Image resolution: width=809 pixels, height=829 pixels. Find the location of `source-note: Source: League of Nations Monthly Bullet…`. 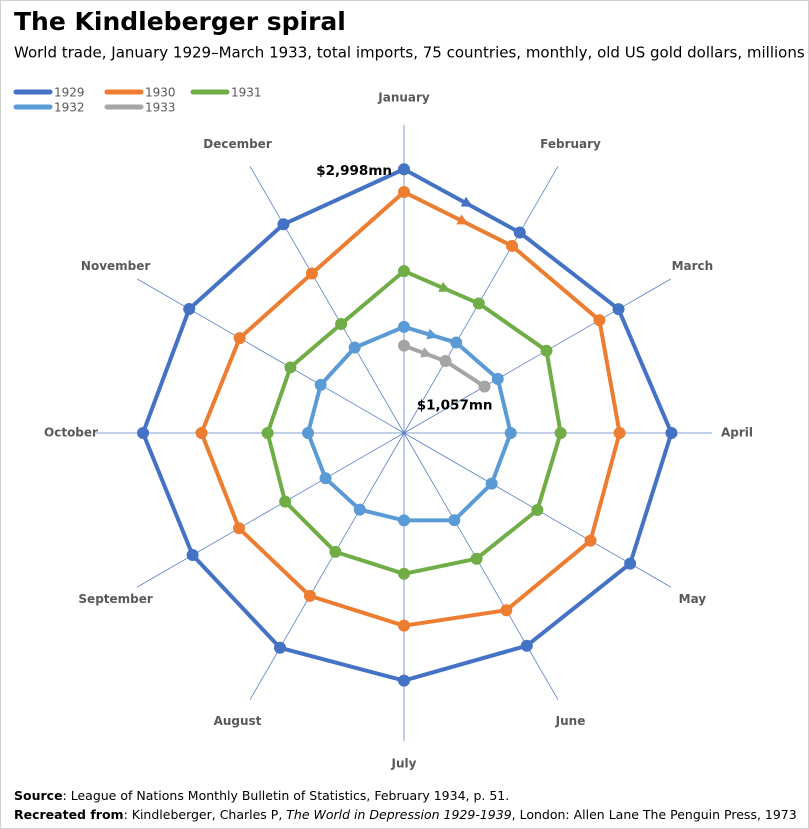

source-note: Source: League of Nations Monthly Bullet… is located at coordinates (261, 795).